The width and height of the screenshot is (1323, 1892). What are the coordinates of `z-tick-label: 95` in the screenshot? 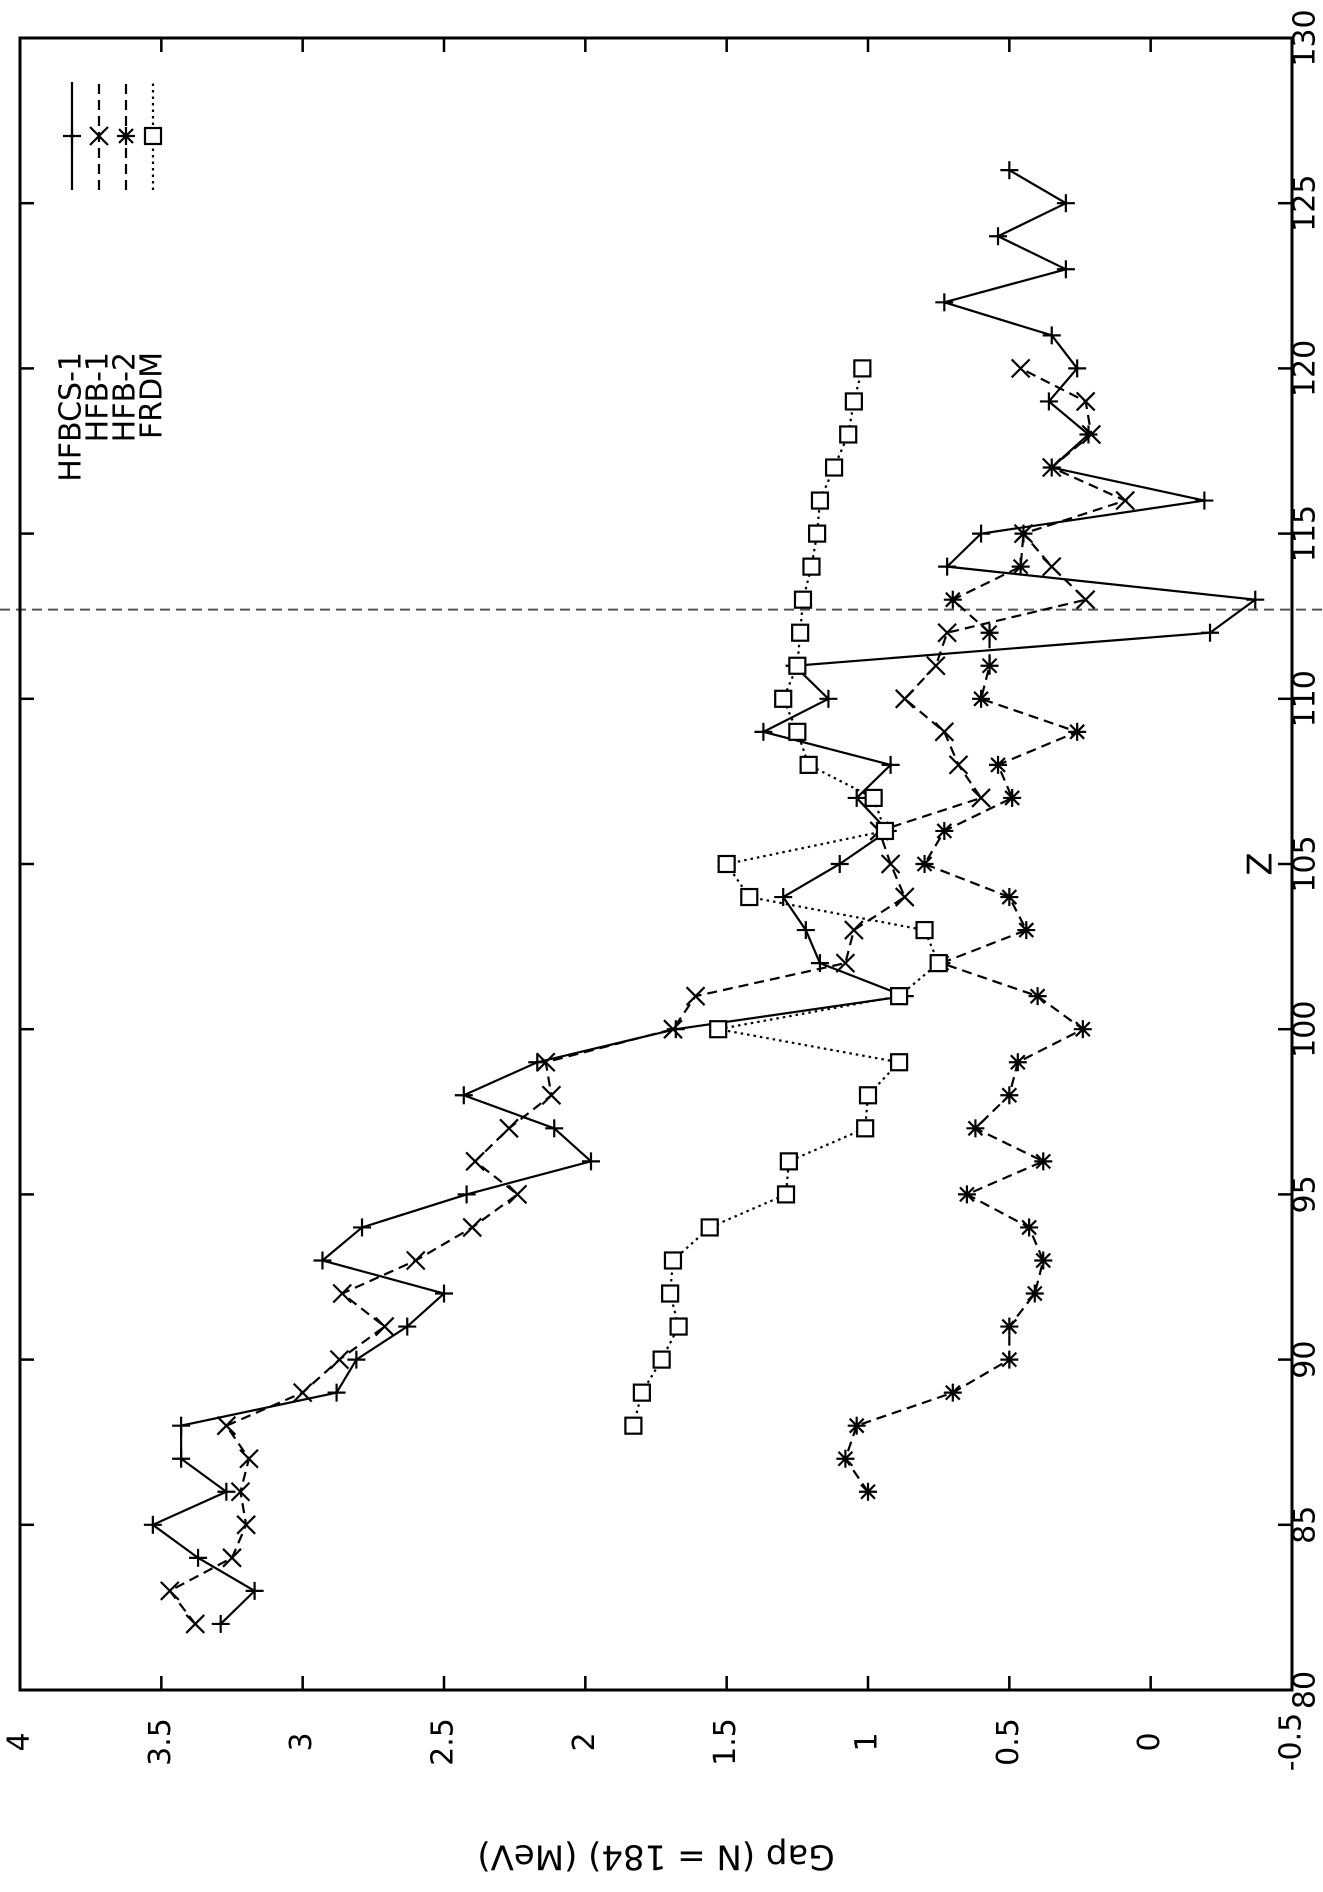 It's located at (1305, 1194).